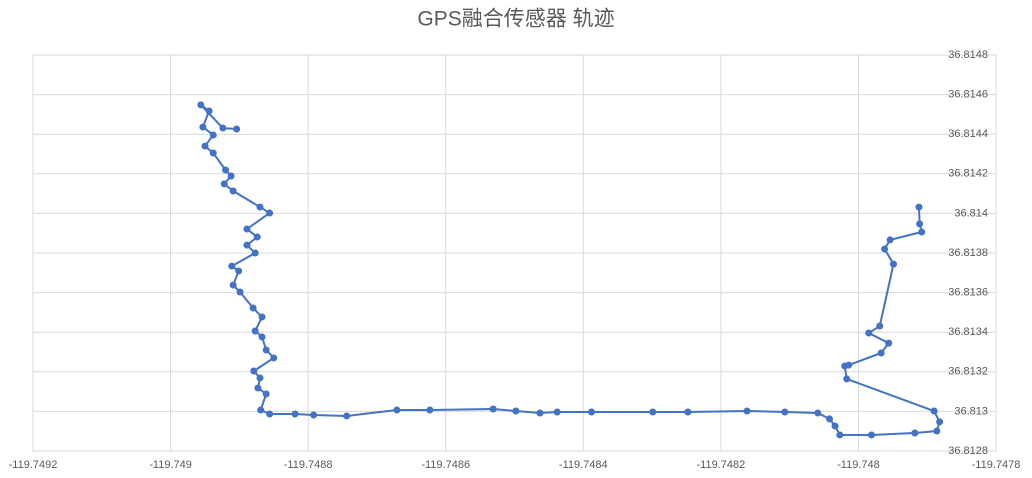 This screenshot has height=478, width=1032. I want to click on x-tick-label: -119.7482, so click(720, 465).